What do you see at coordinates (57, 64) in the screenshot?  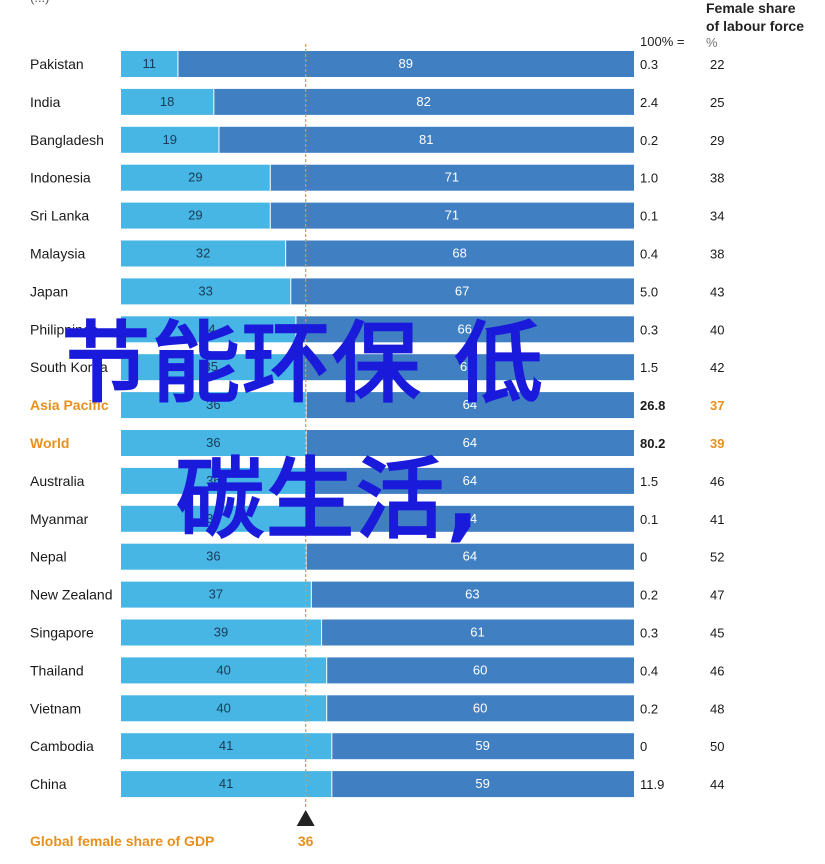 I see `country-label: Pakistan` at bounding box center [57, 64].